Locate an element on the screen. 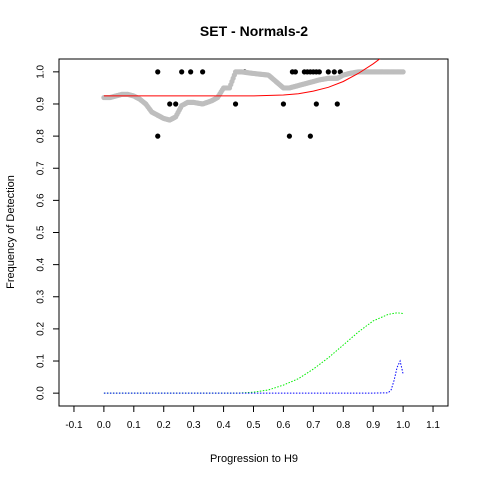 The image size is (480, 480). fit-line is located at coordinates (242, 78).